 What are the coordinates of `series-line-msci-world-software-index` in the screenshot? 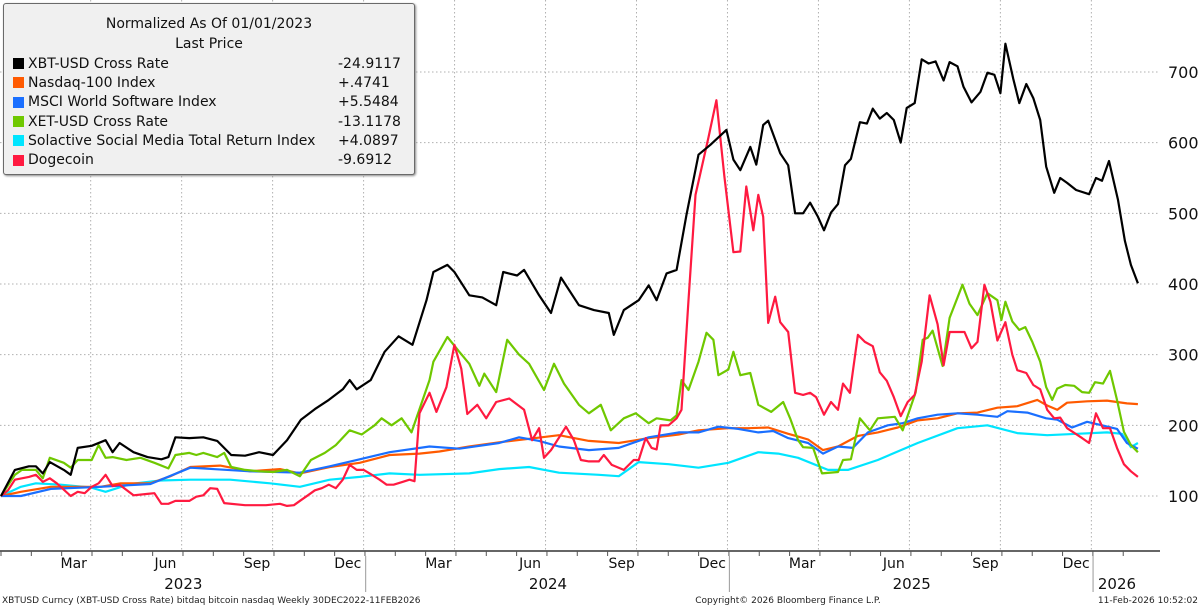 It's located at (570, 454).